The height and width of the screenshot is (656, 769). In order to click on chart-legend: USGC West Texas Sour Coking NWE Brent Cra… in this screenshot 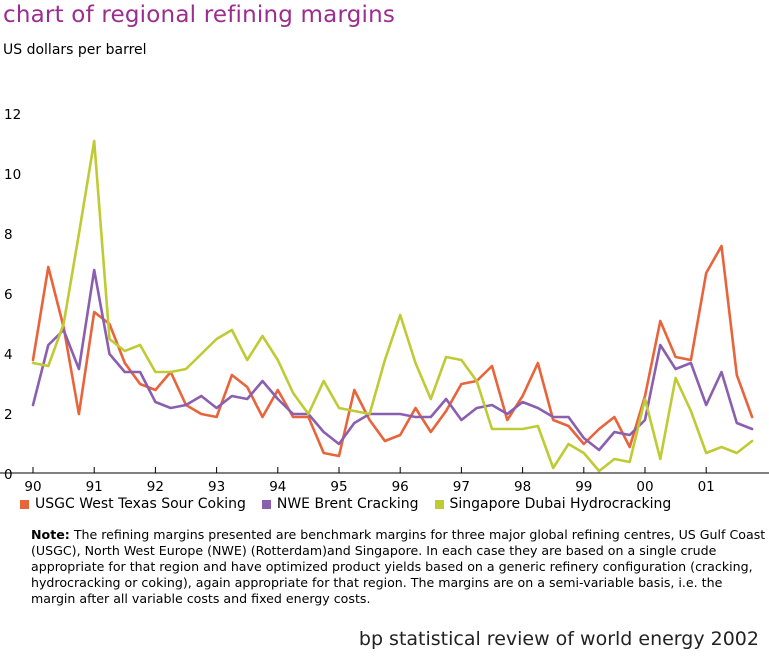, I will do `click(353, 504)`.